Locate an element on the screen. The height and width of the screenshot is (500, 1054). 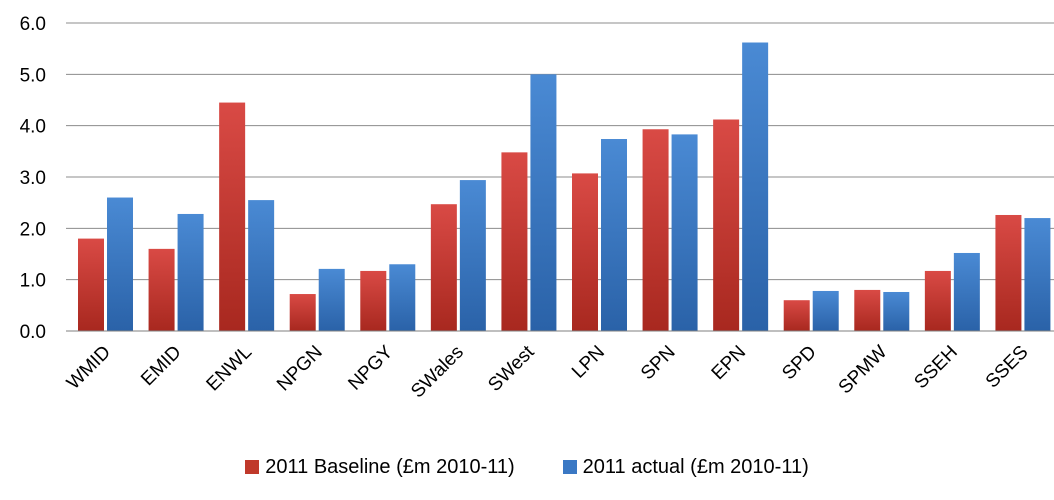
x-category-label: ENWL is located at coordinates (230, 369).